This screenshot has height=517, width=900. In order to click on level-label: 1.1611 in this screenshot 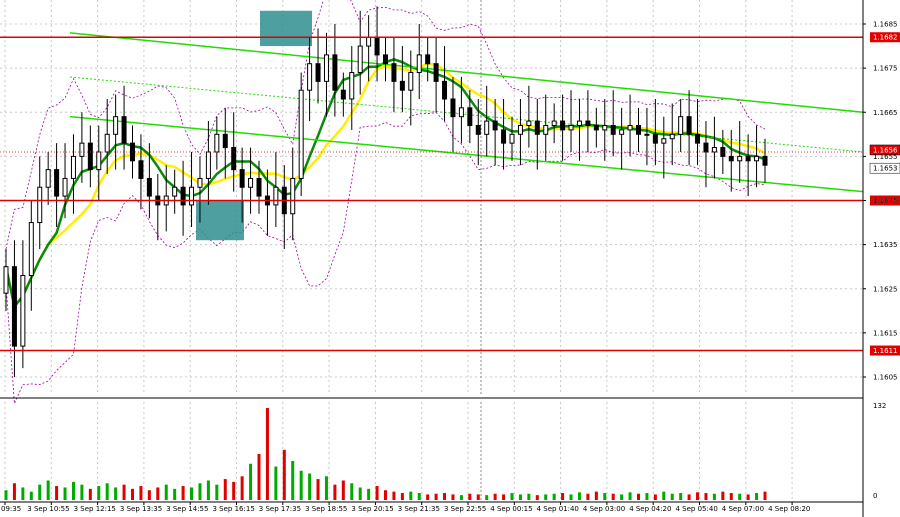, I will do `click(885, 351)`.